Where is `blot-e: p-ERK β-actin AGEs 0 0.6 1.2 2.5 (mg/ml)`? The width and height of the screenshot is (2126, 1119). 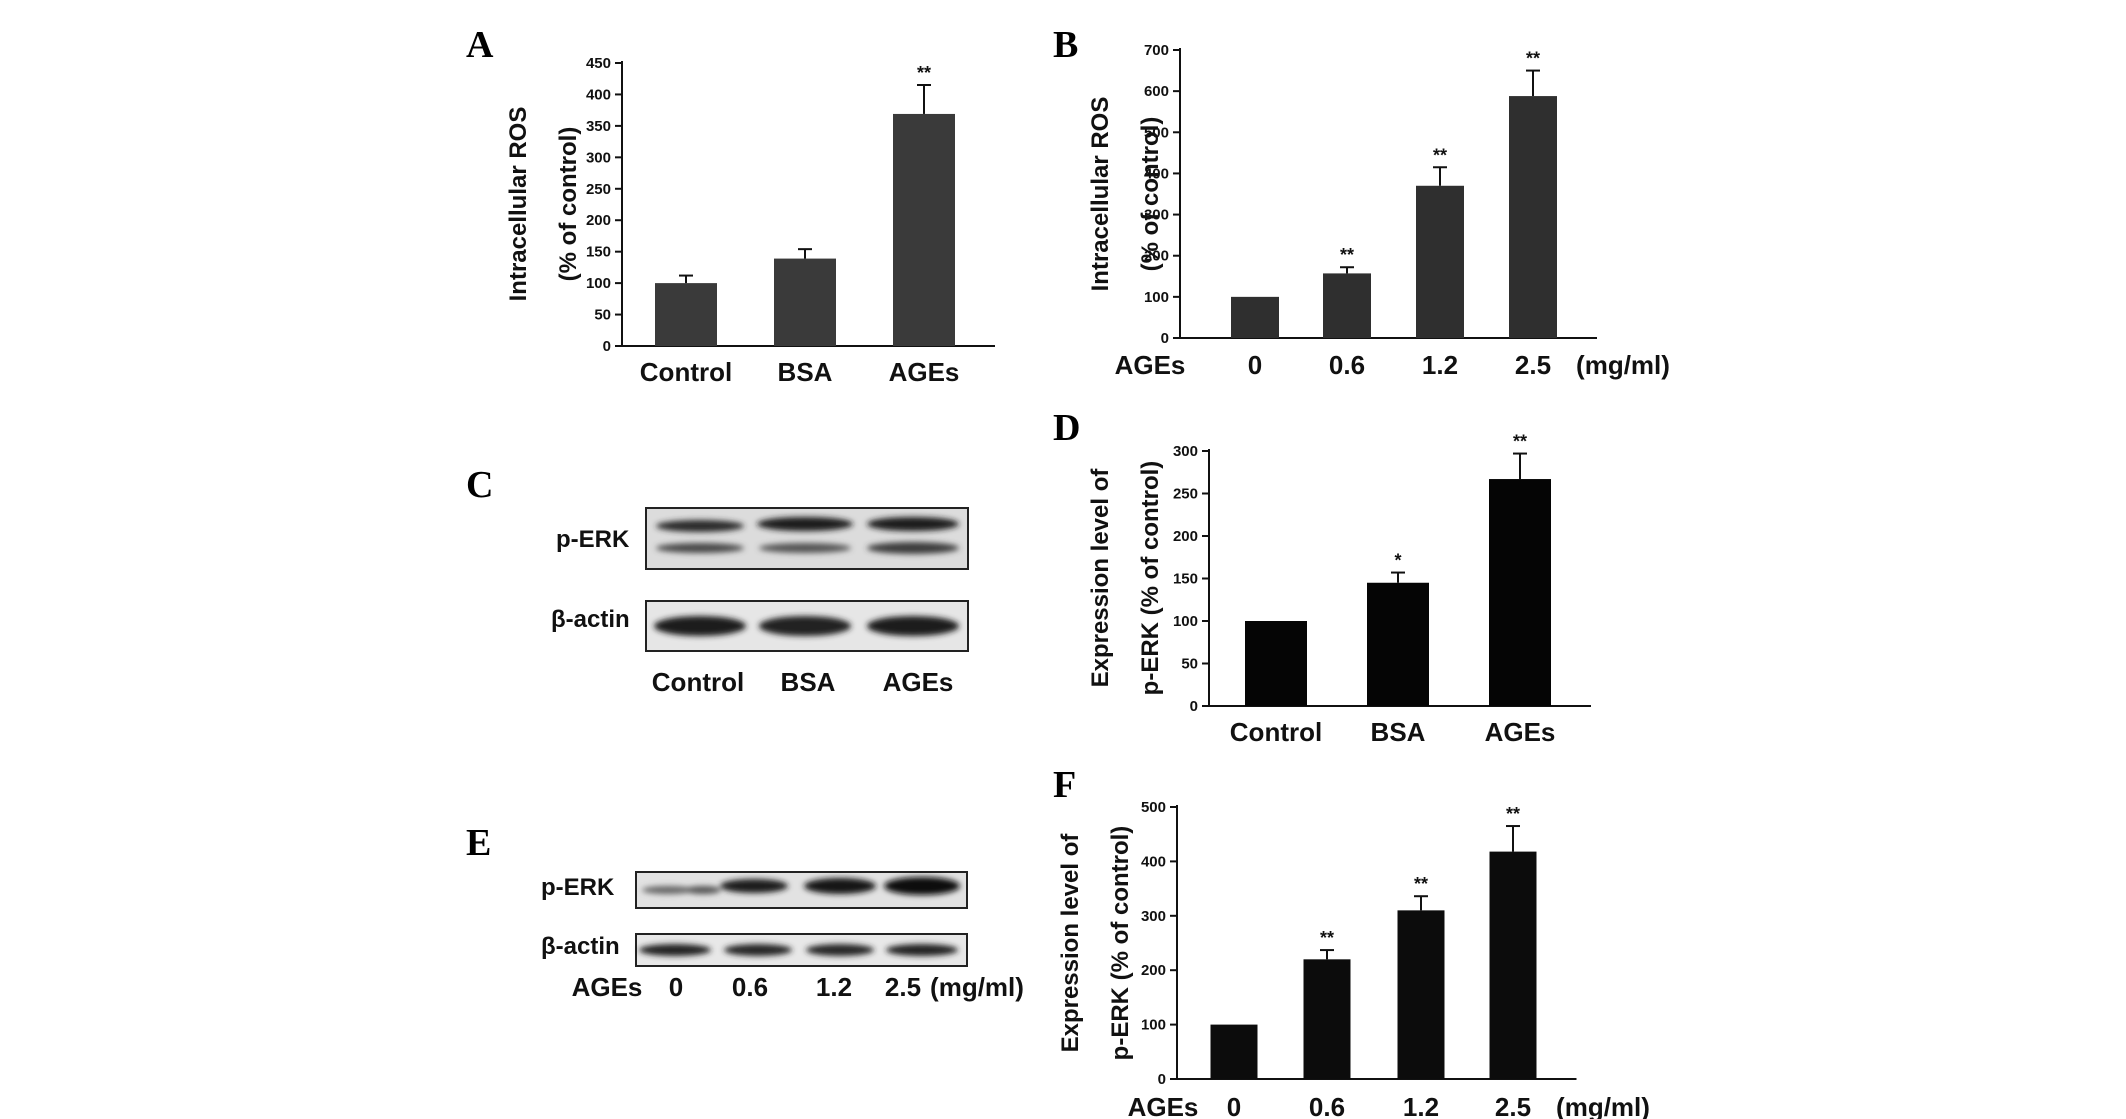 blot-e: p-ERK β-actin AGEs 0 0.6 1.2 2.5 (mg/ml) is located at coordinates (782, 936).